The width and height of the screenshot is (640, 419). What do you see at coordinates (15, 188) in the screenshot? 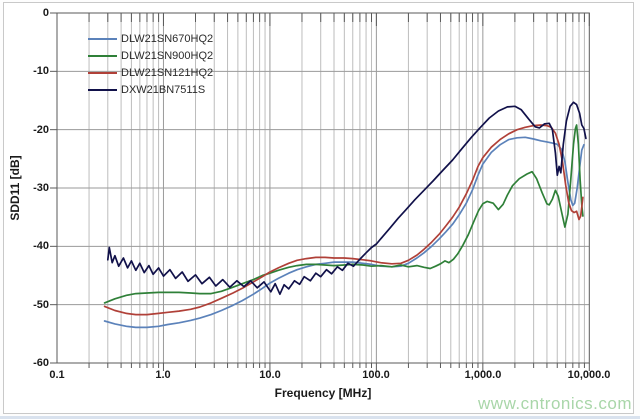
I see `y-axis-title: SDD11 [dB]` at bounding box center [15, 188].